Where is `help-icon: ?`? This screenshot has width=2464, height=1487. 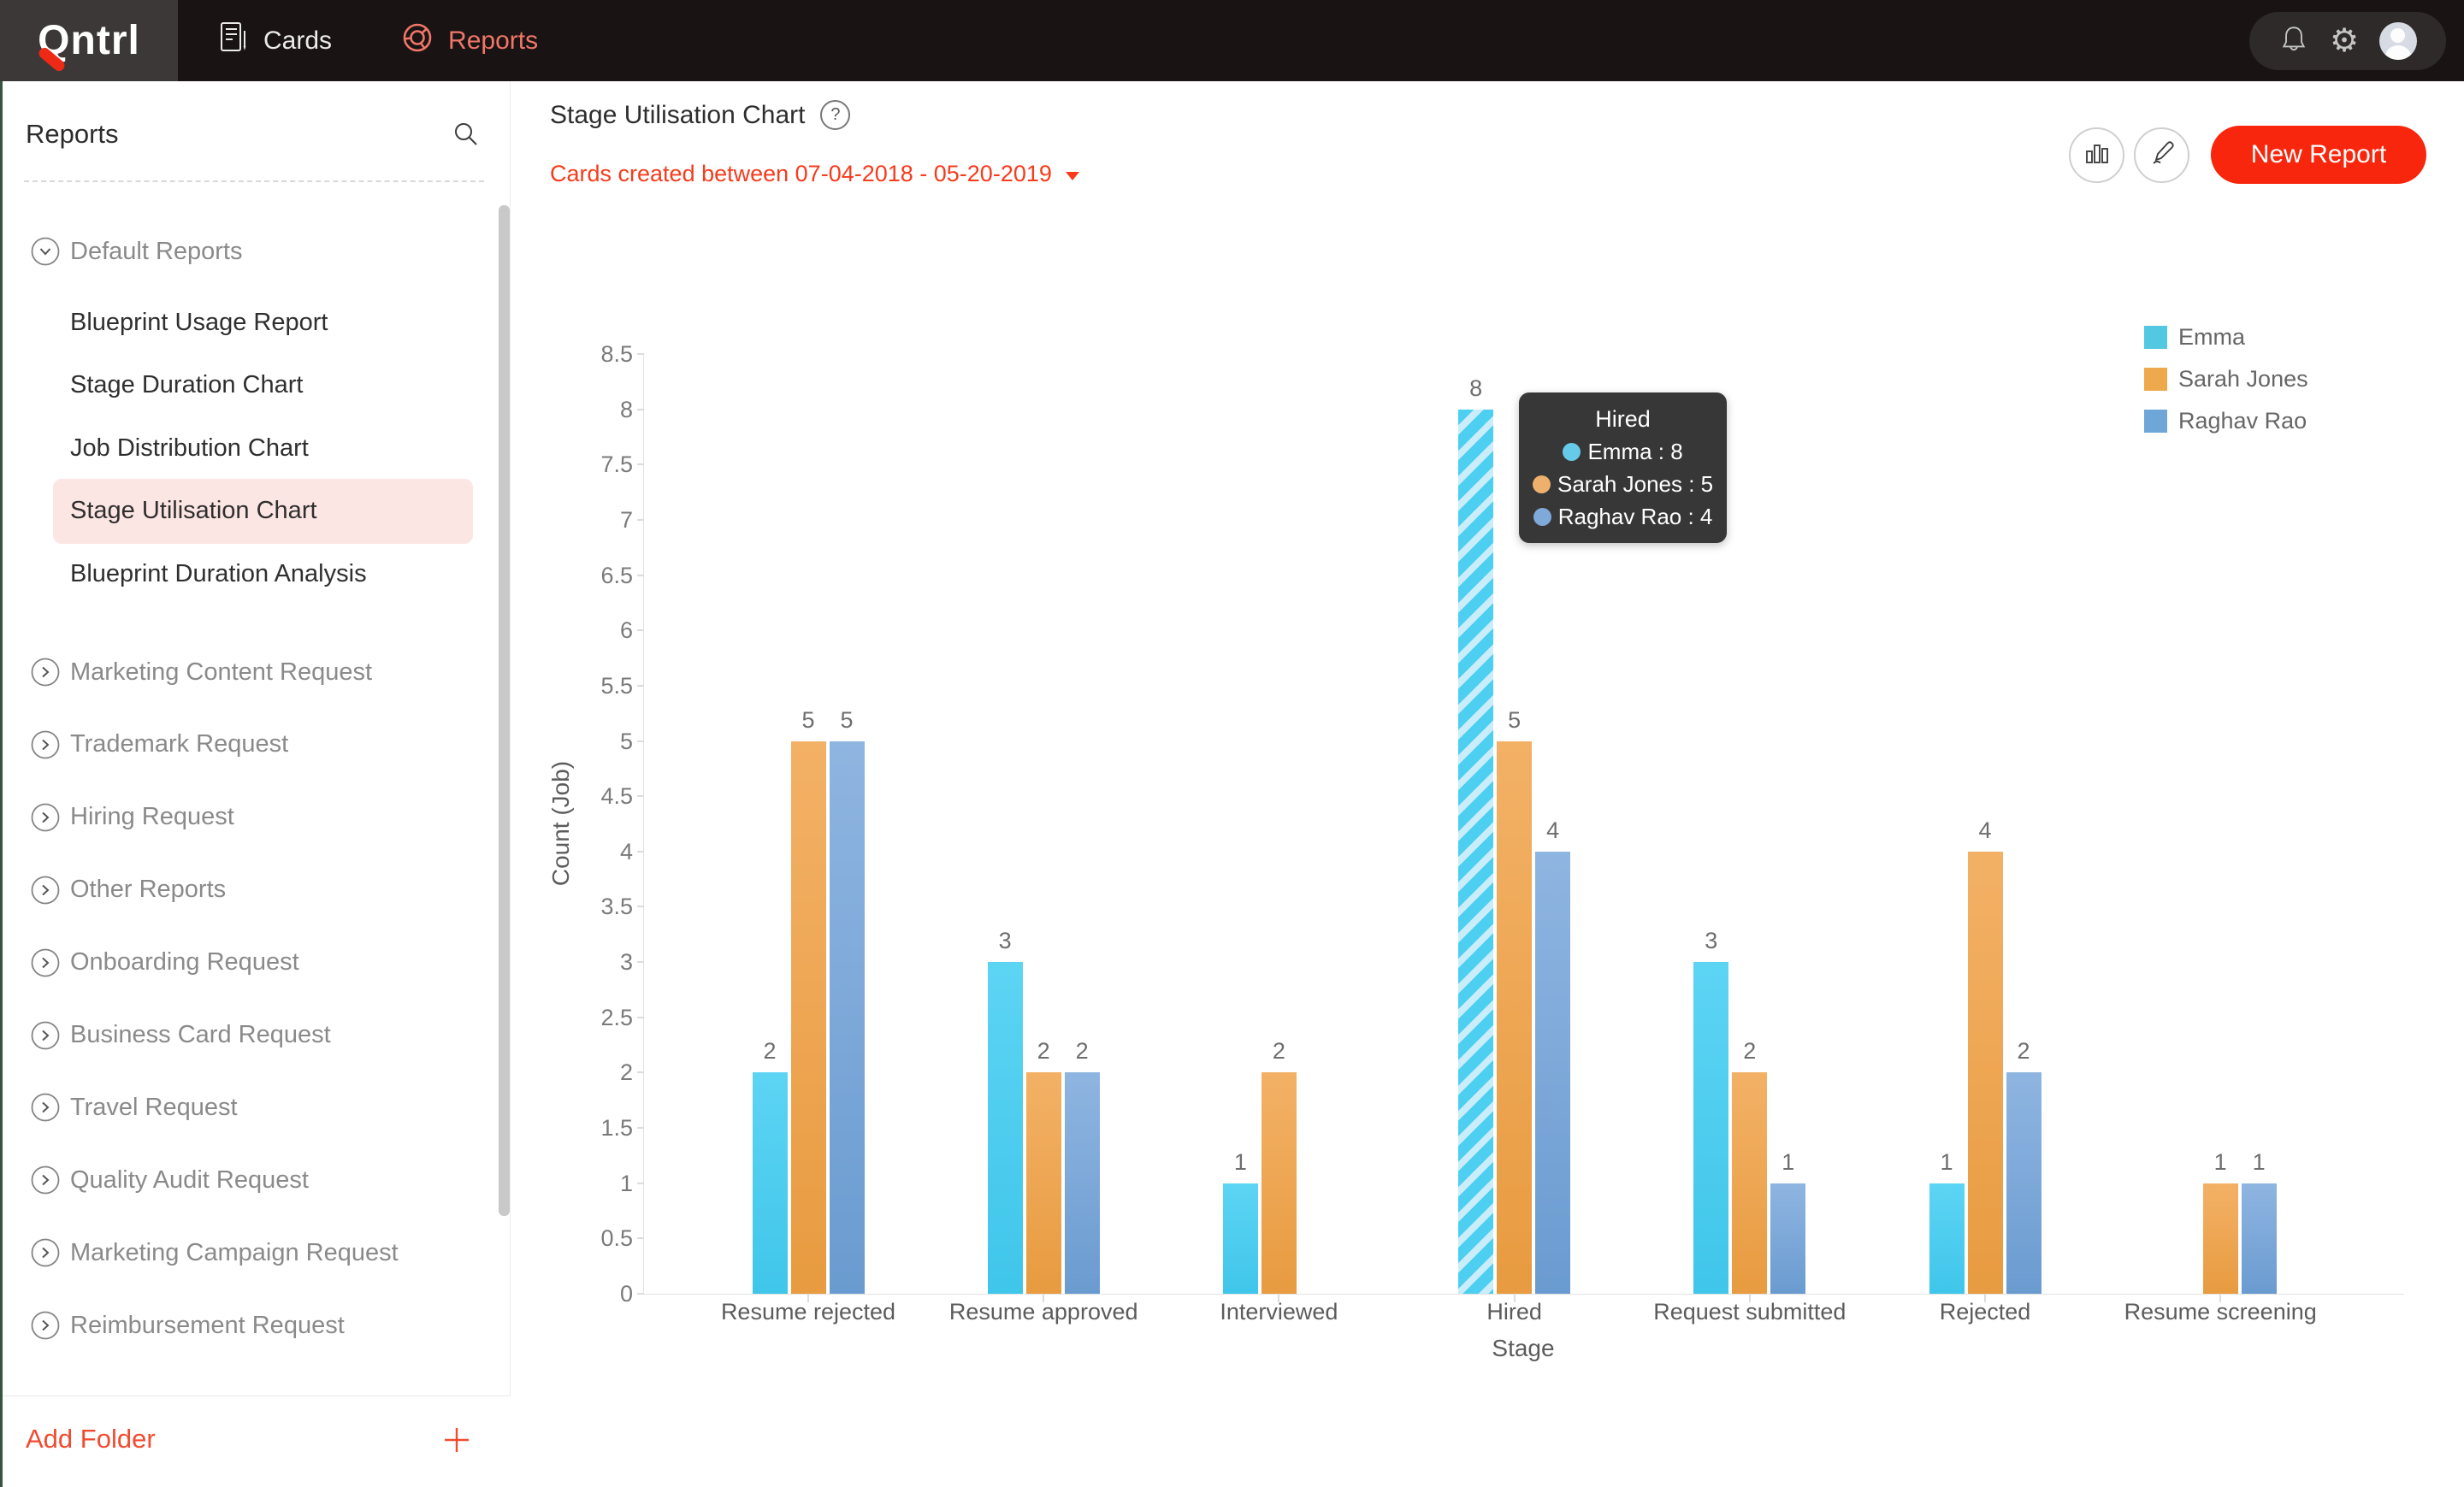
help-icon: ? is located at coordinates (835, 115).